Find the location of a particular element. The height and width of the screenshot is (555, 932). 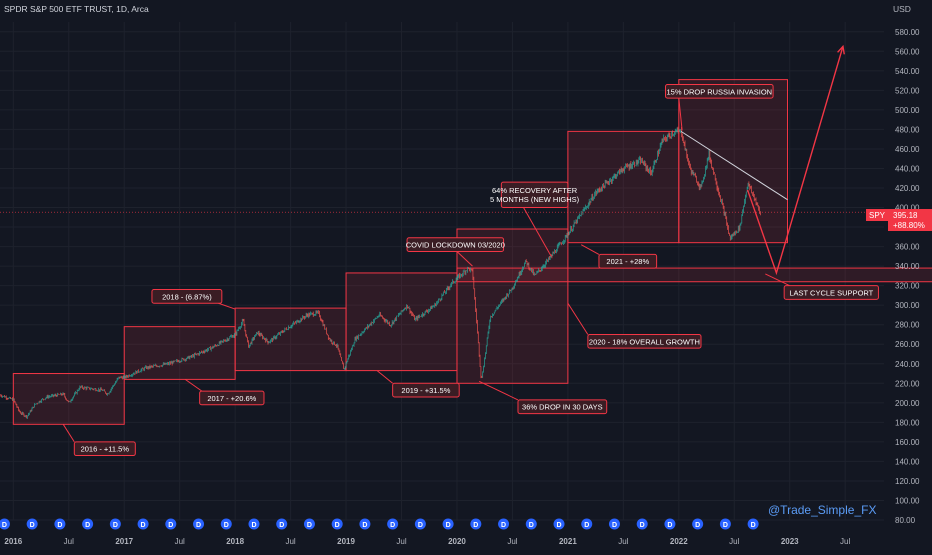

y-tick-label: 80.00 is located at coordinates (905, 520).